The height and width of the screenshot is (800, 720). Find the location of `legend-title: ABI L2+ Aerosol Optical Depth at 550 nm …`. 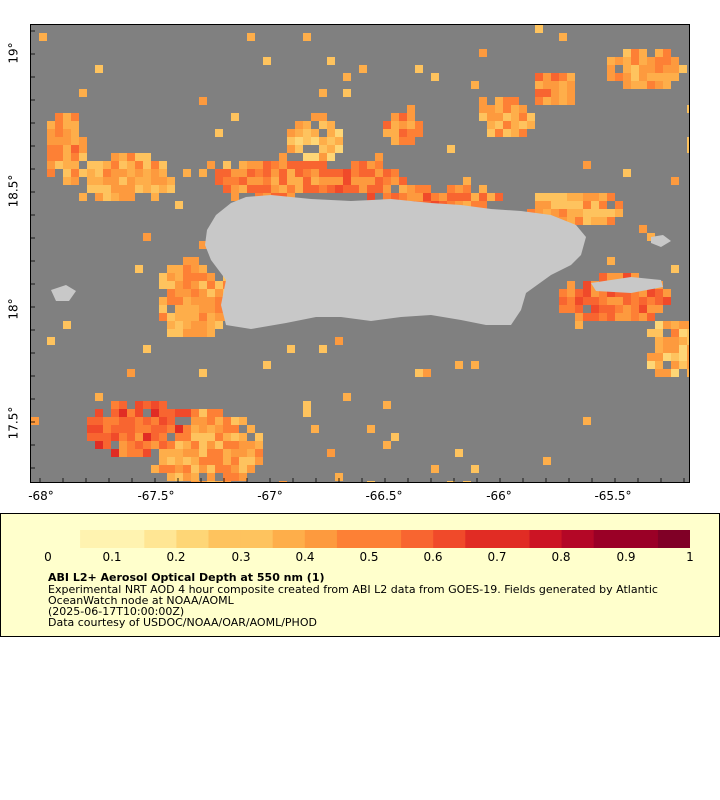

legend-title: ABI L2+ Aerosol Optical Depth at 550 nm … is located at coordinates (186, 577).